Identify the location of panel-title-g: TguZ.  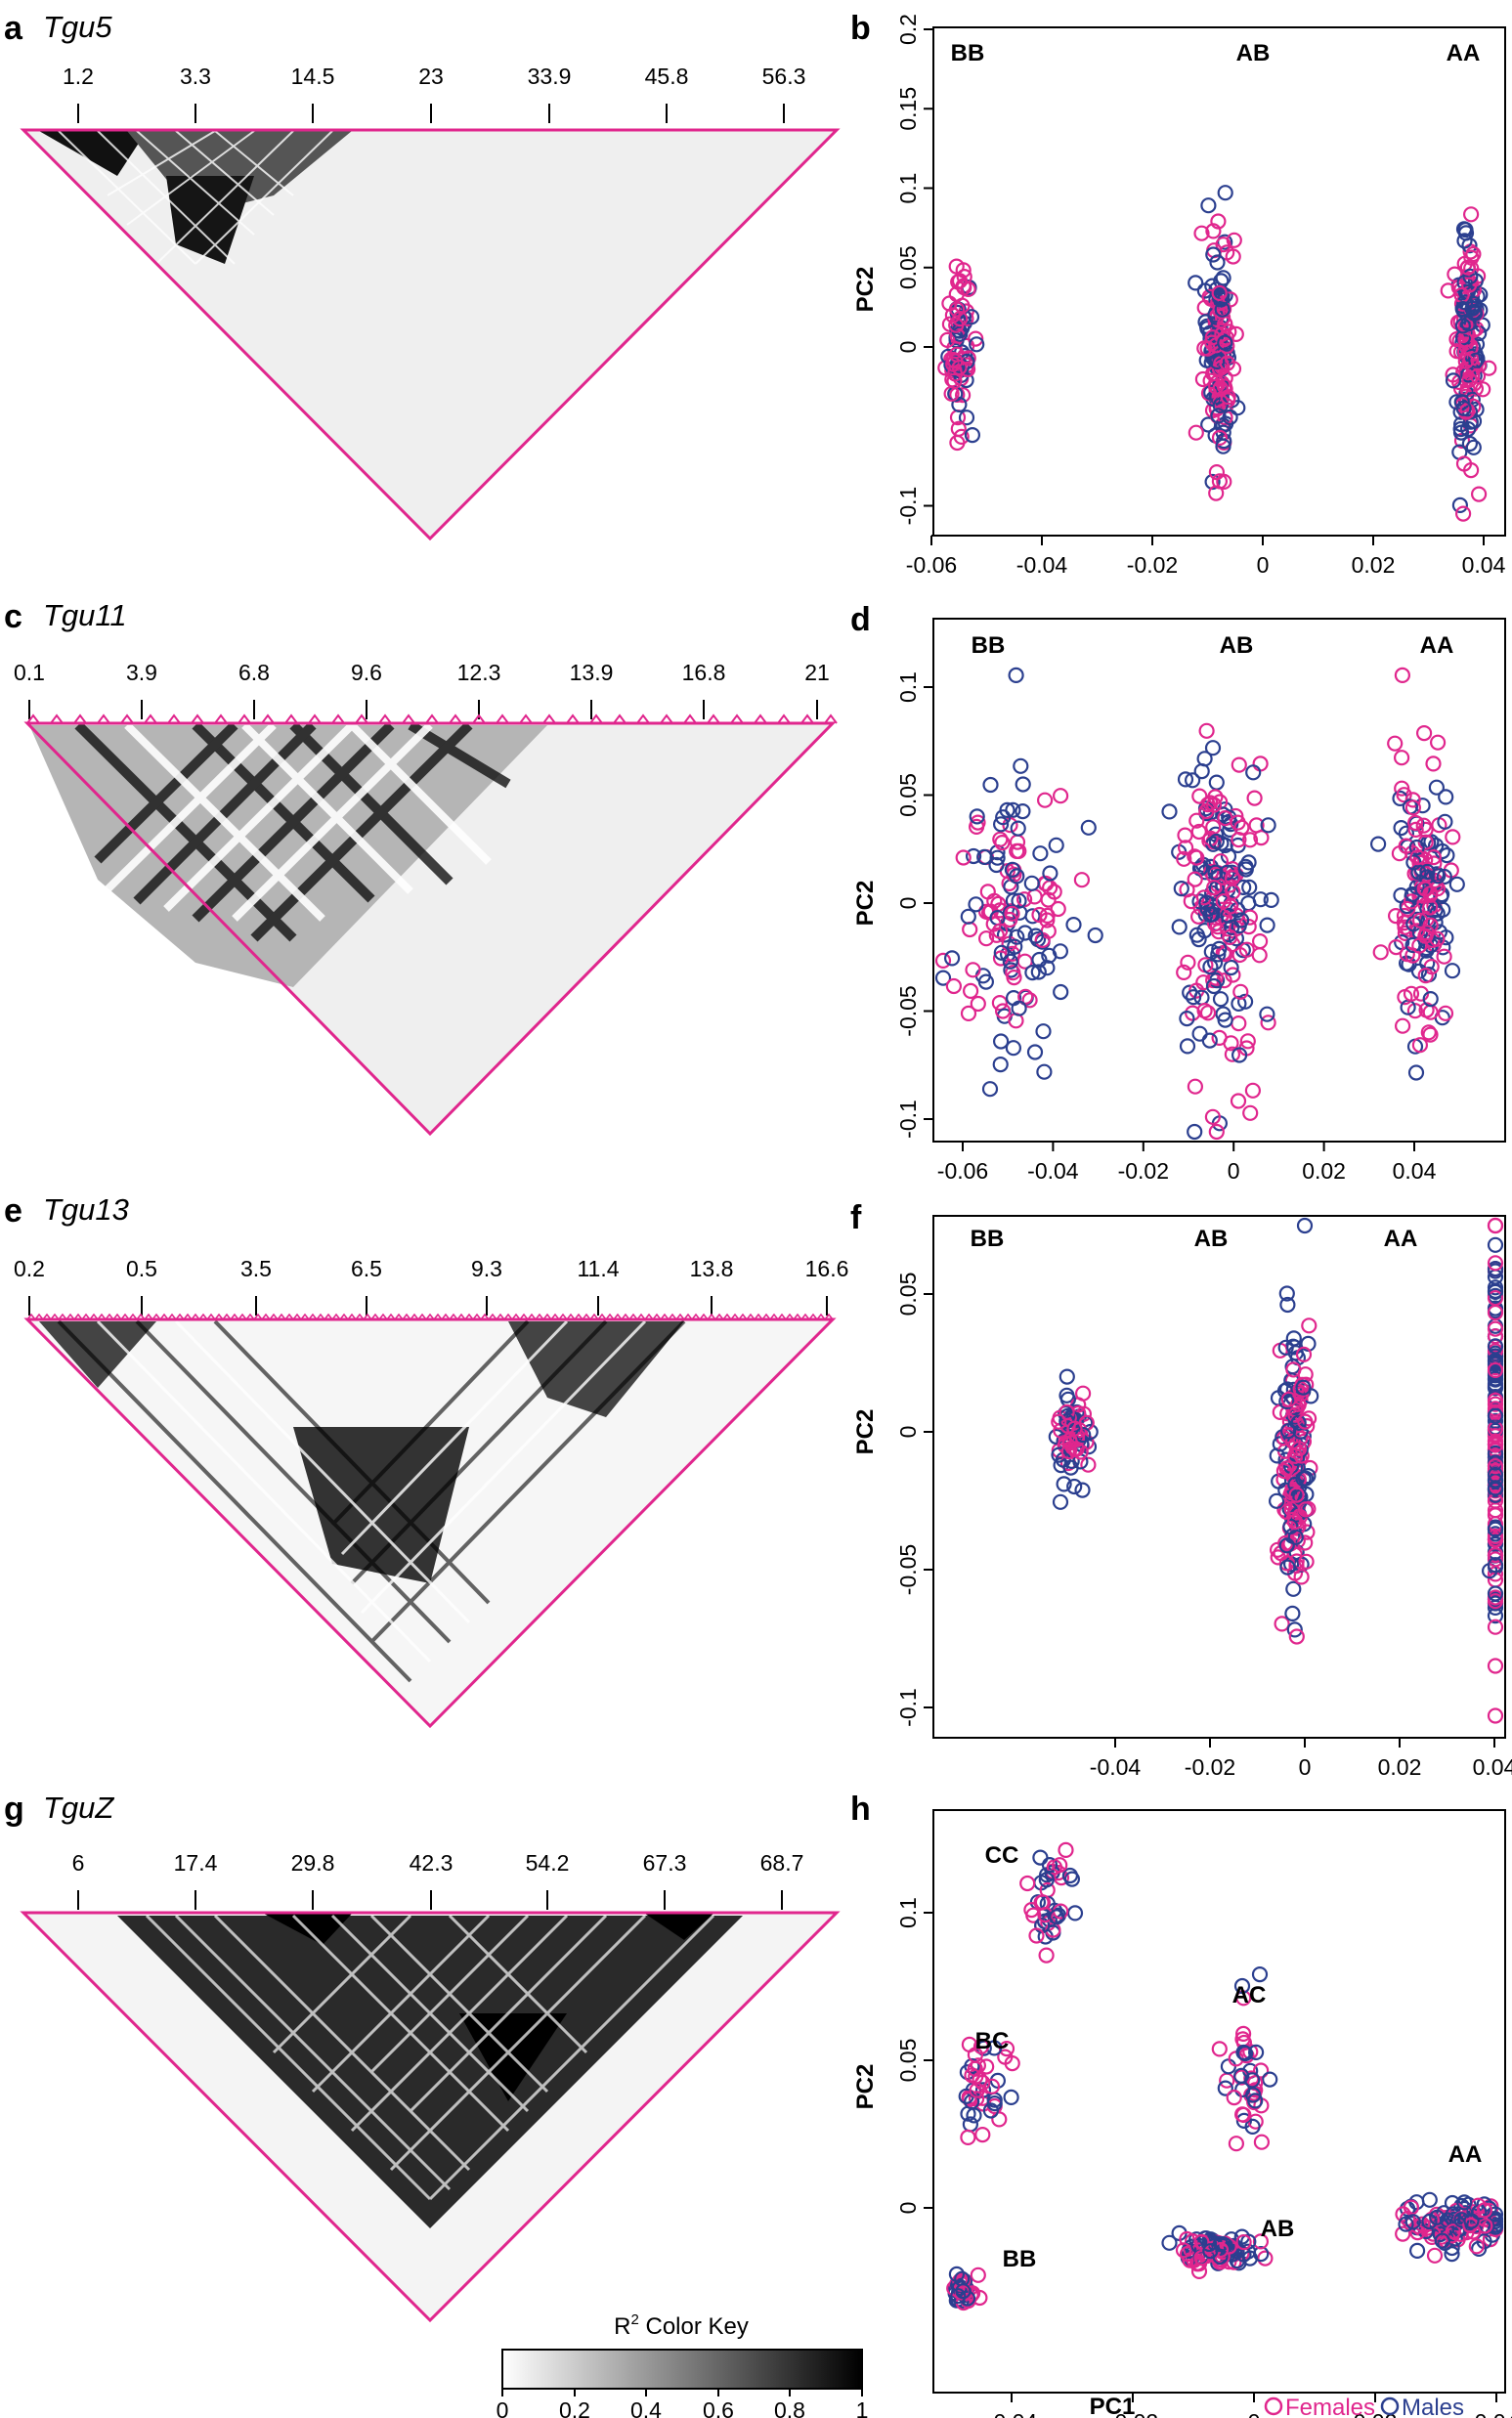
(78, 1808).